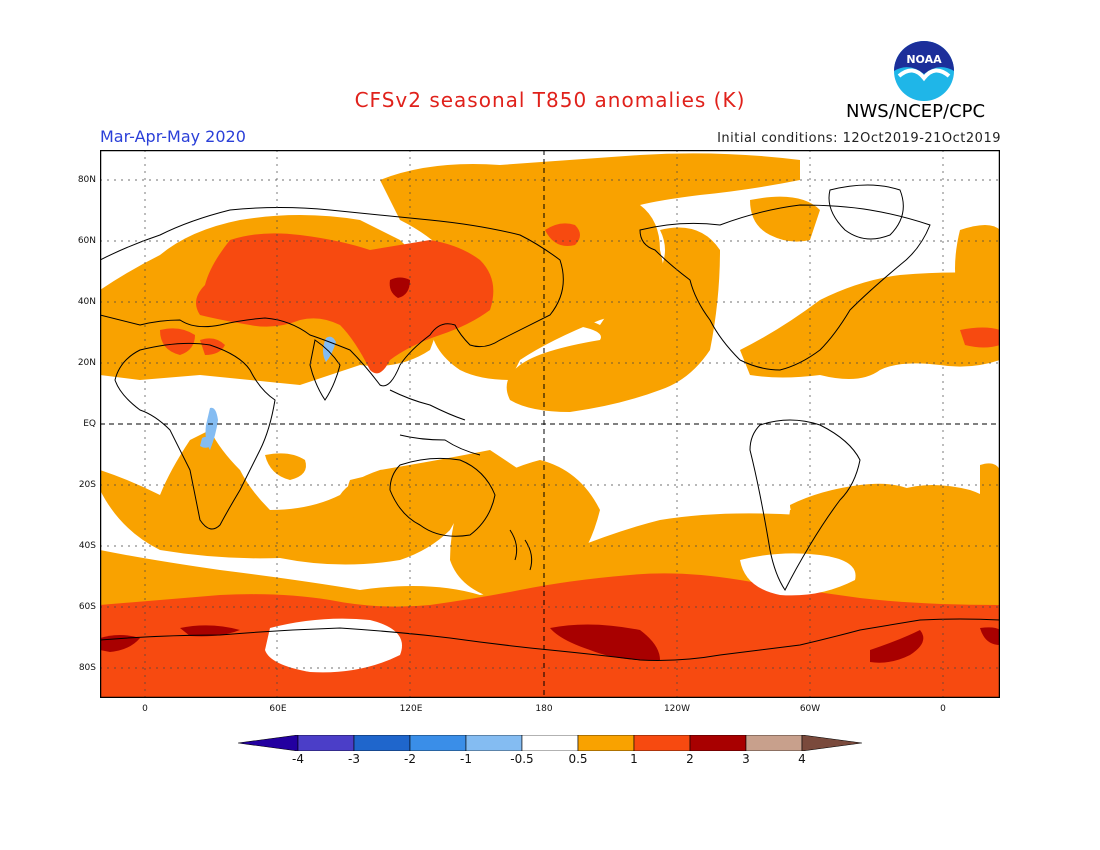  Describe the element at coordinates (560, 613) in the screenshot. I see `anomaly-region-neutral` at that location.